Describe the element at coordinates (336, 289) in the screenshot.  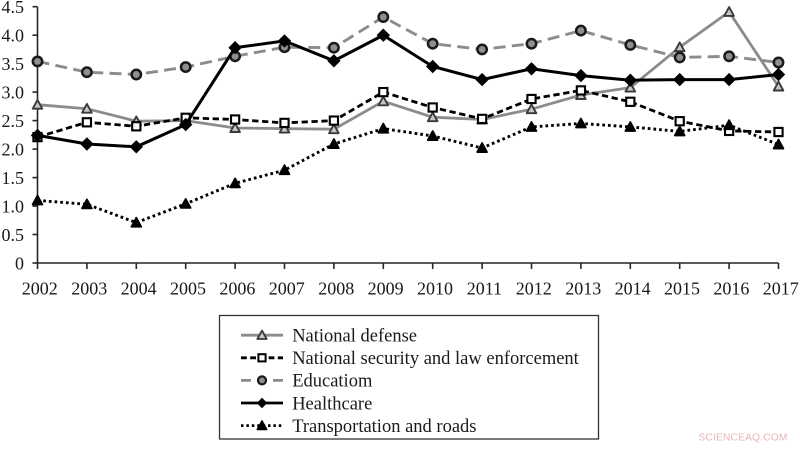
I see `svg-text: 2008` at that location.